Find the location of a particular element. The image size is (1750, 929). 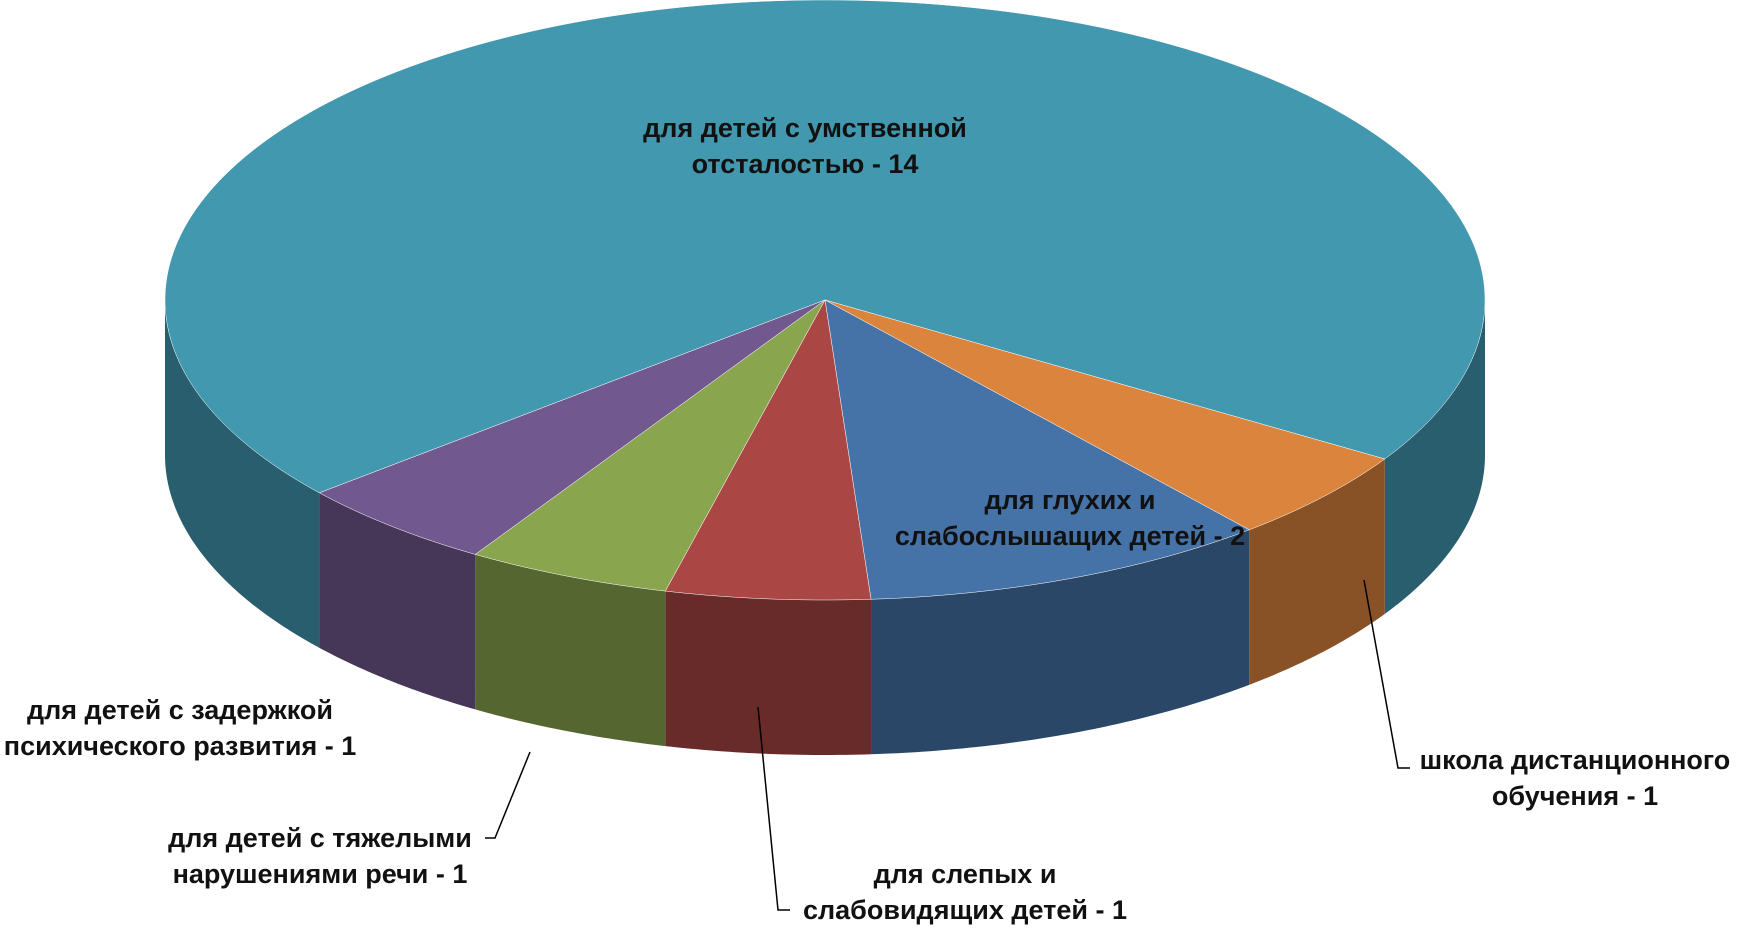

slice-label: школа дистанционного обучения - 1 is located at coordinates (1575, 778).